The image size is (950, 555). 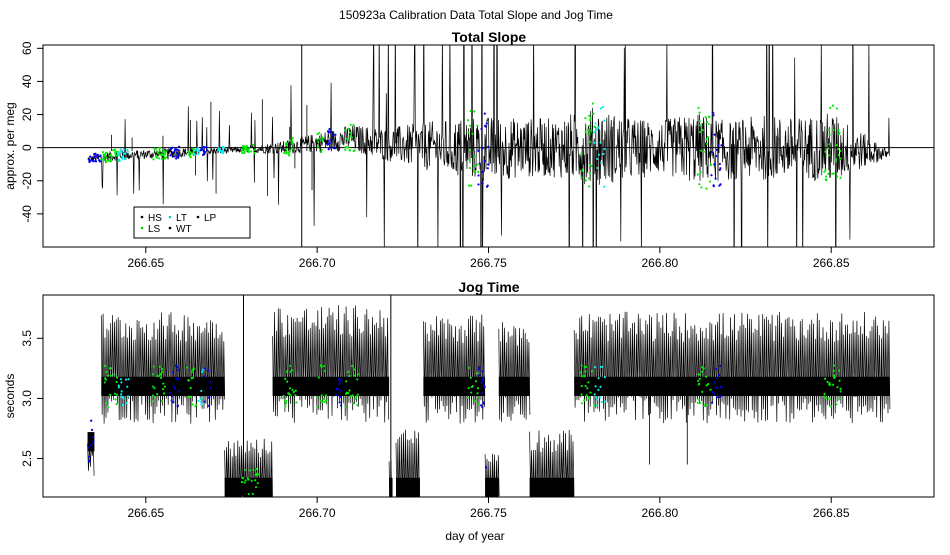 What do you see at coordinates (454, 369) in the screenshot?
I see `jog-time-line` at bounding box center [454, 369].